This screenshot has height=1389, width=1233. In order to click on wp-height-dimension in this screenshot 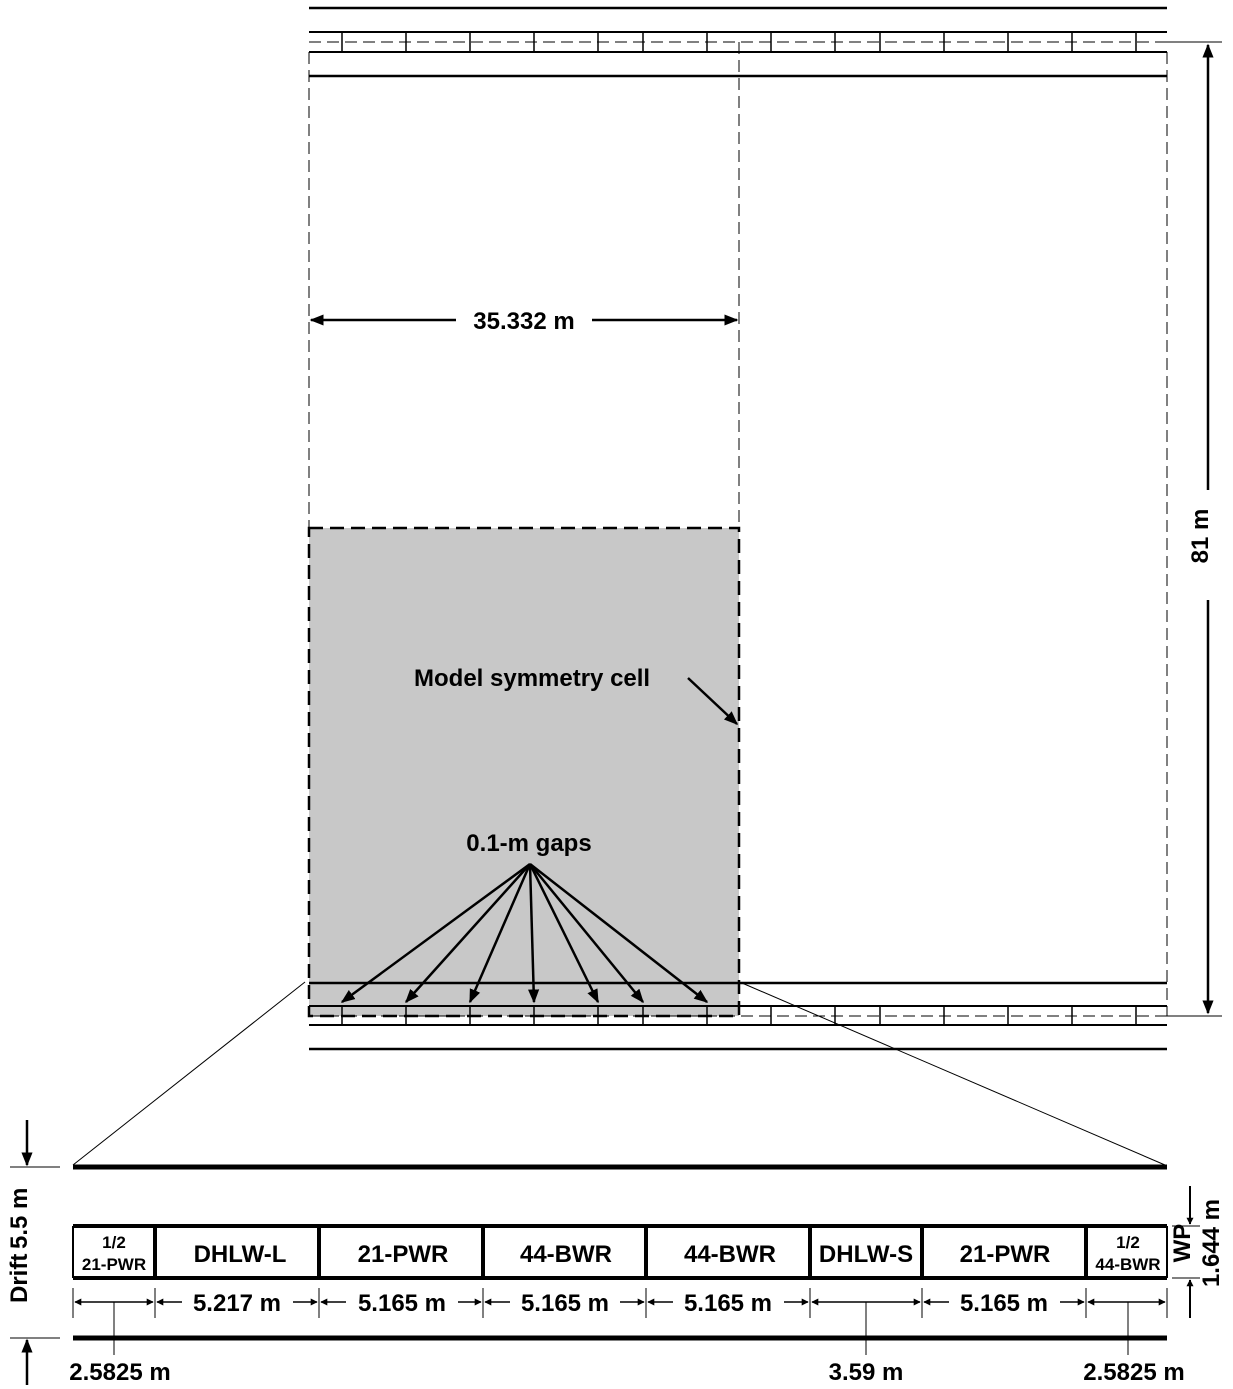, I will do `click(1186, 1252)`.